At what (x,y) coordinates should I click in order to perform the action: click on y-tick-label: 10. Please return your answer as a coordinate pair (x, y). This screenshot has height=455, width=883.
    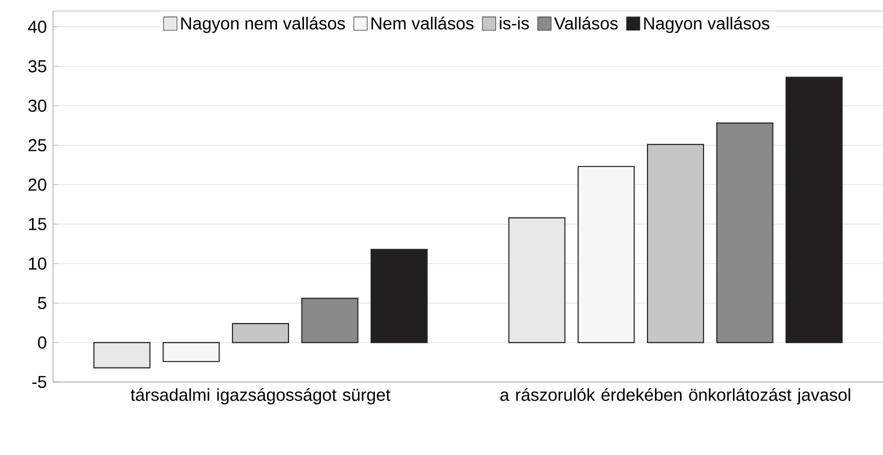
    Looking at the image, I should click on (37, 263).